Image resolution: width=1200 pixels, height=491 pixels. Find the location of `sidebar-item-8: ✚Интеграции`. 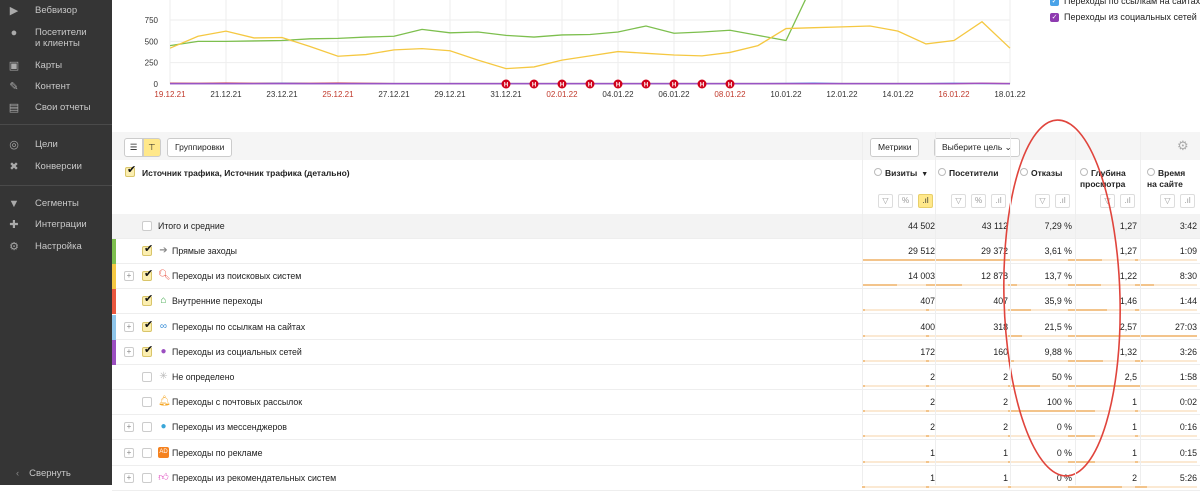

sidebar-item-8: ✚Интеграции is located at coordinates (47, 225).